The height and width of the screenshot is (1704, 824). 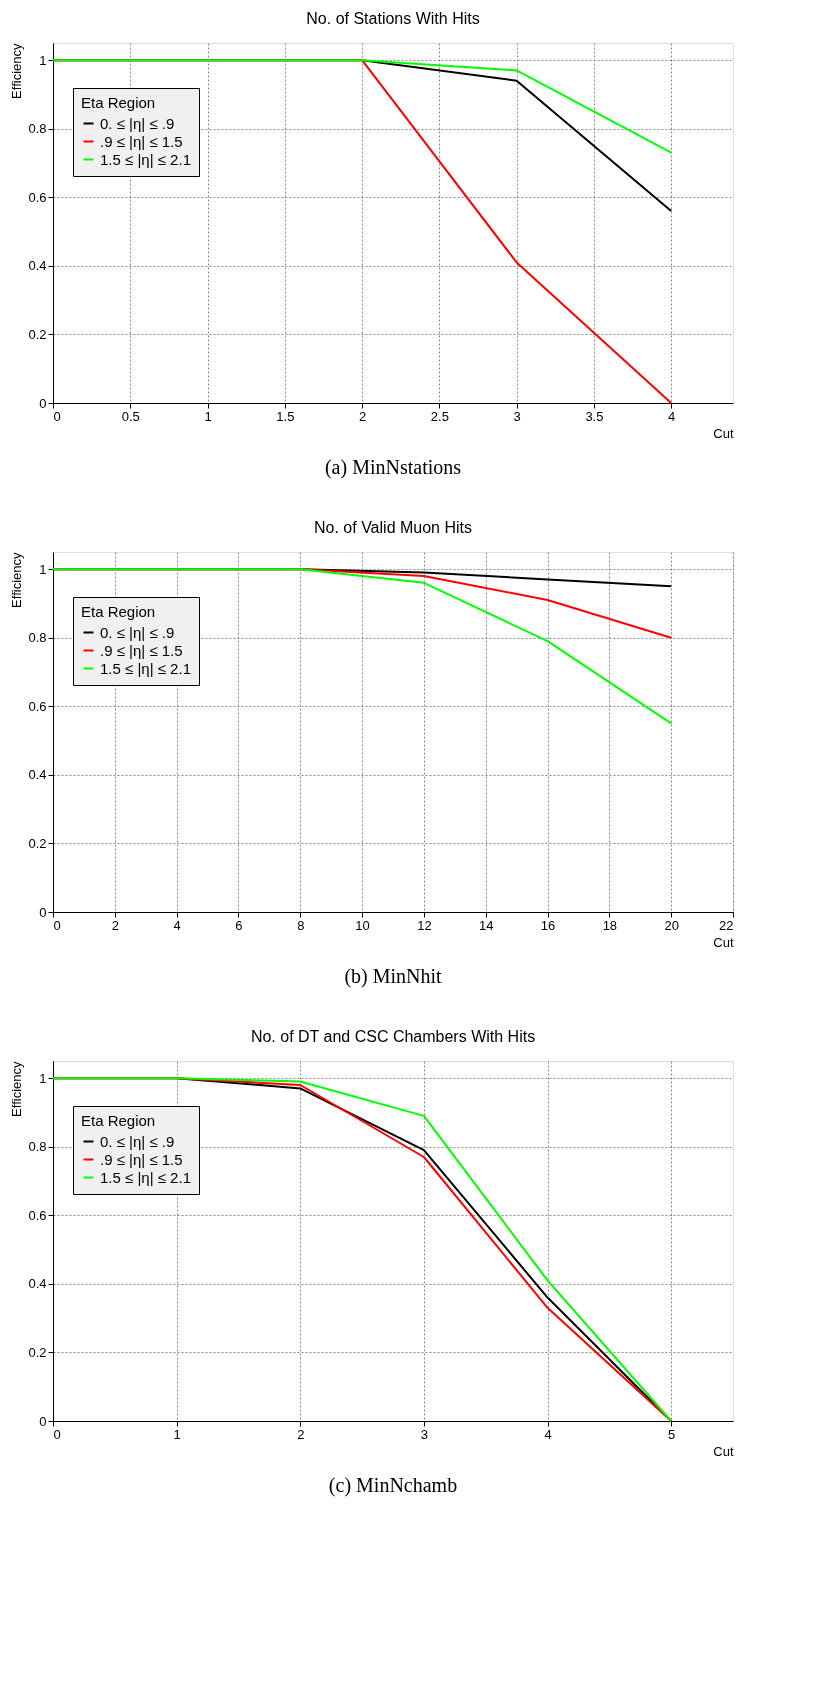 What do you see at coordinates (726, 925) in the screenshot?
I see `x-tick-label: 22` at bounding box center [726, 925].